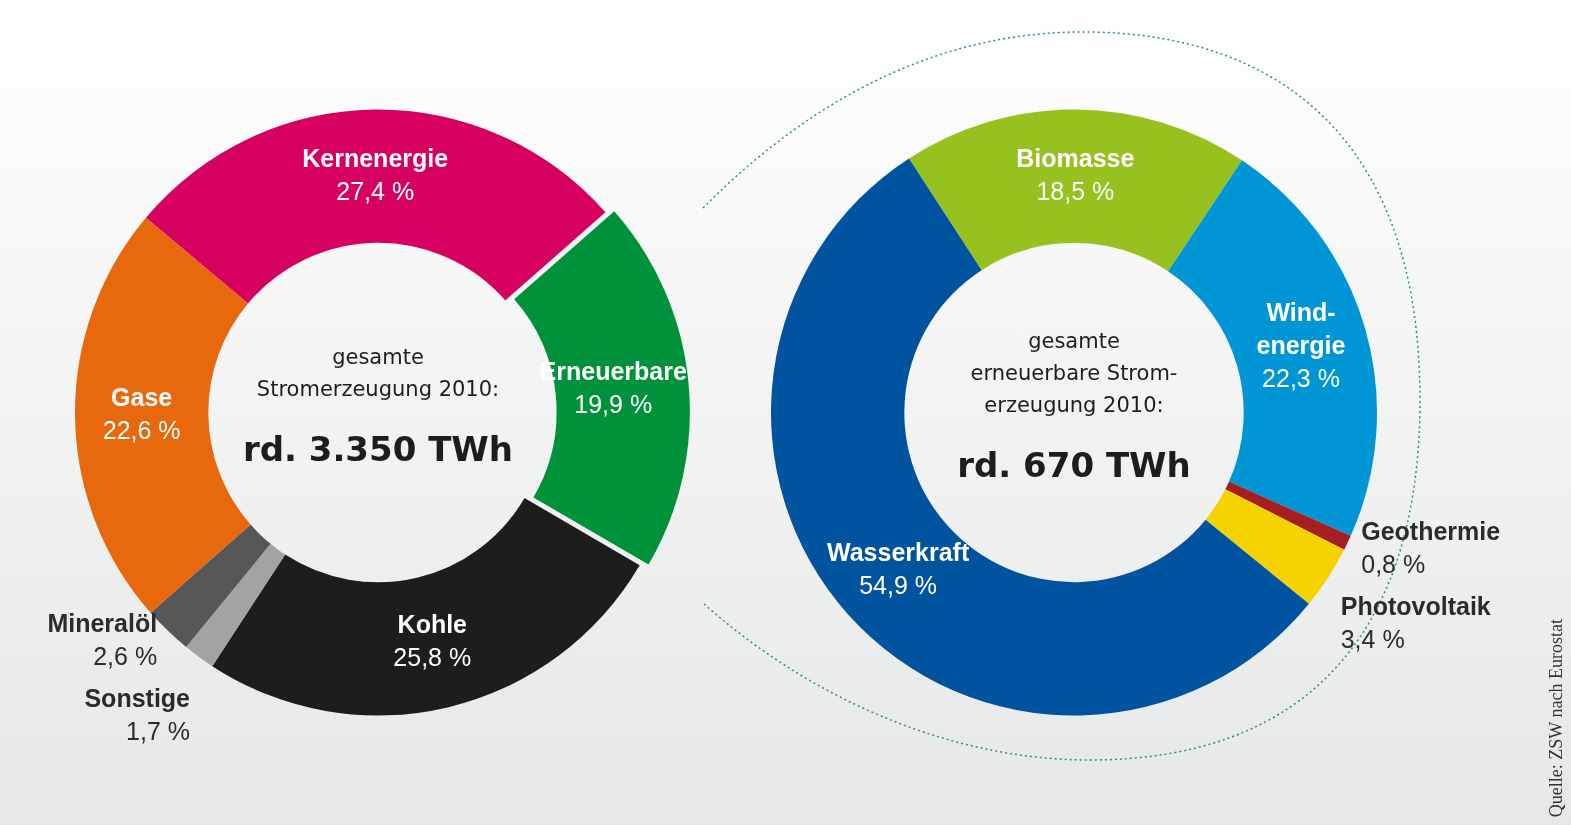 The height and width of the screenshot is (825, 1571). I want to click on slice-label: Photovoltaik, so click(1415, 605).